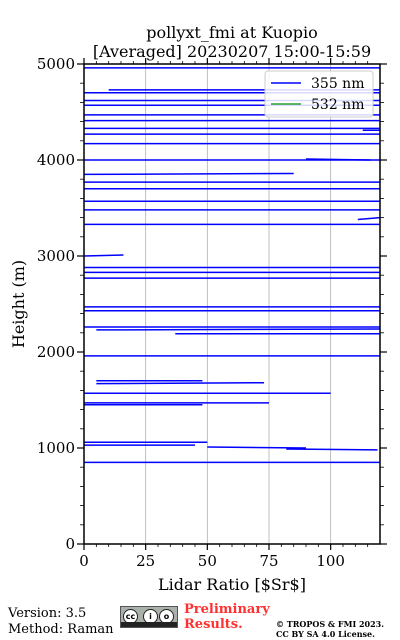  Describe the element at coordinates (149, 617) in the screenshot. I see `cc-by-sa-icon: cc i o` at that location.